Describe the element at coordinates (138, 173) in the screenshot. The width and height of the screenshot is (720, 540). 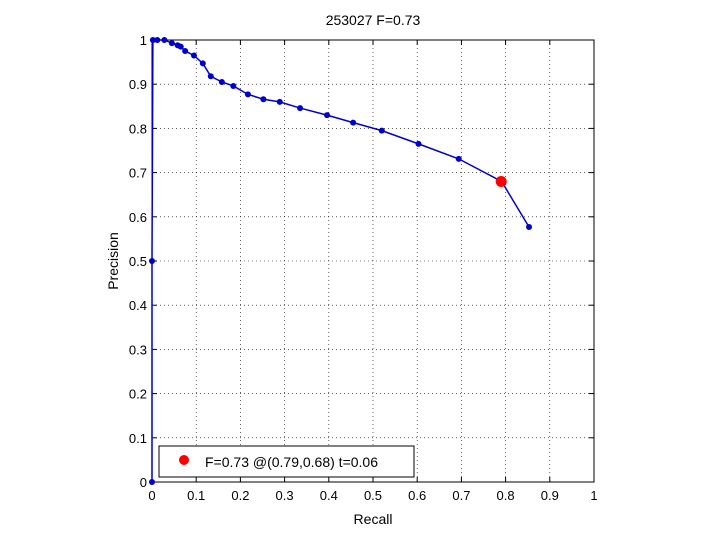
I see `y-tick-label: 0.7` at that location.